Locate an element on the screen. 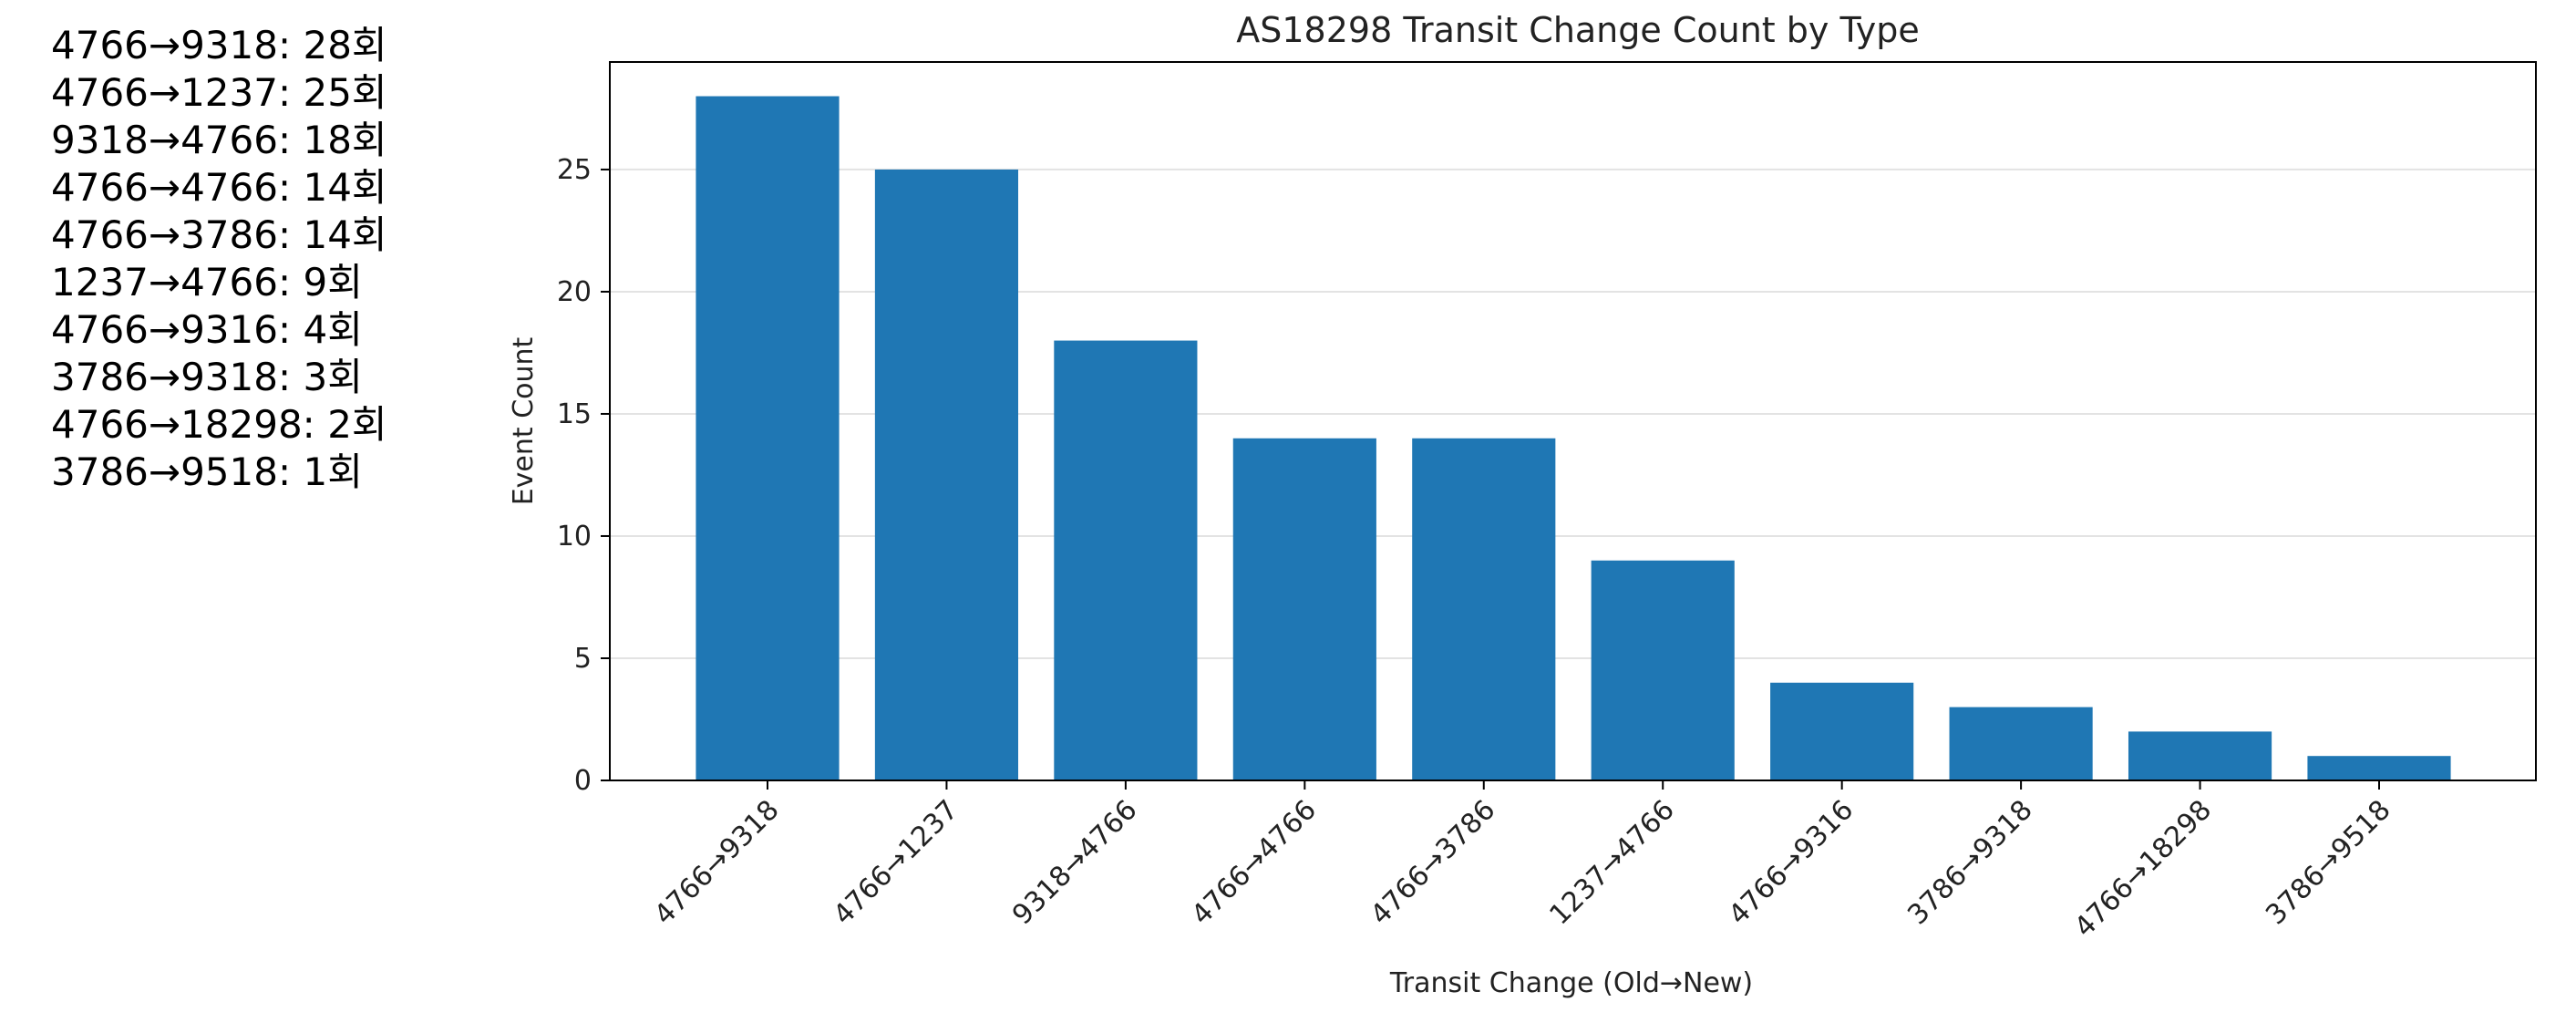 This screenshot has height=1012, width=2576. summary-list-item: 9318→4766: 18회 is located at coordinates (219, 140).